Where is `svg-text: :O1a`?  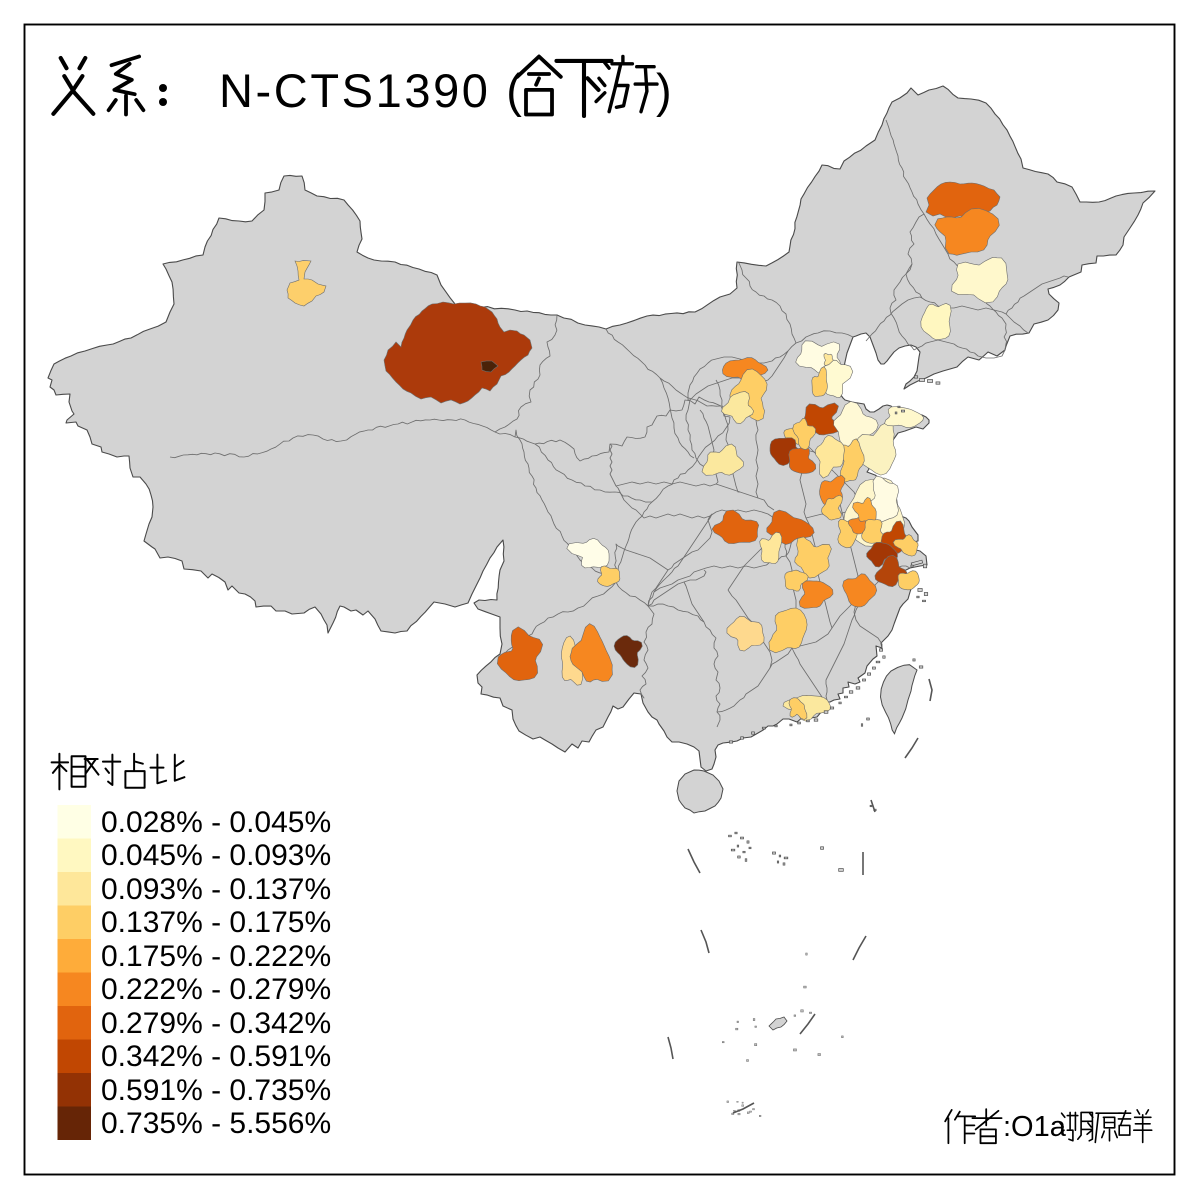
svg-text: :O1a is located at coordinates (1035, 1127).